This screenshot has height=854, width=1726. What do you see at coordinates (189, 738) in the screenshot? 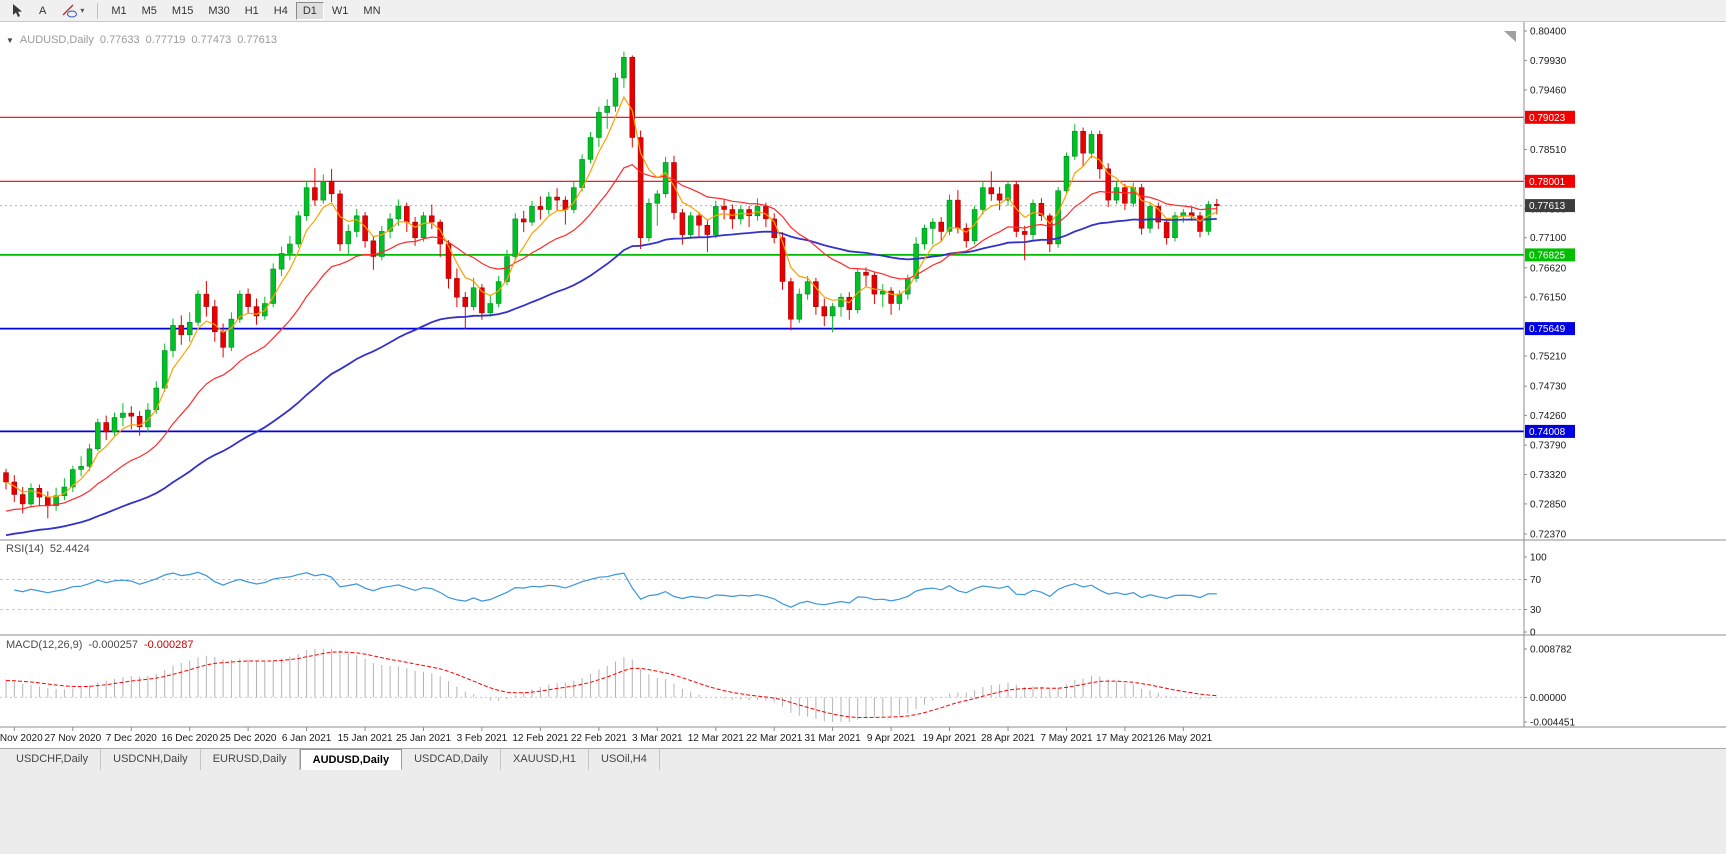
I see `svg-text: 16 Dec 2020` at bounding box center [189, 738].